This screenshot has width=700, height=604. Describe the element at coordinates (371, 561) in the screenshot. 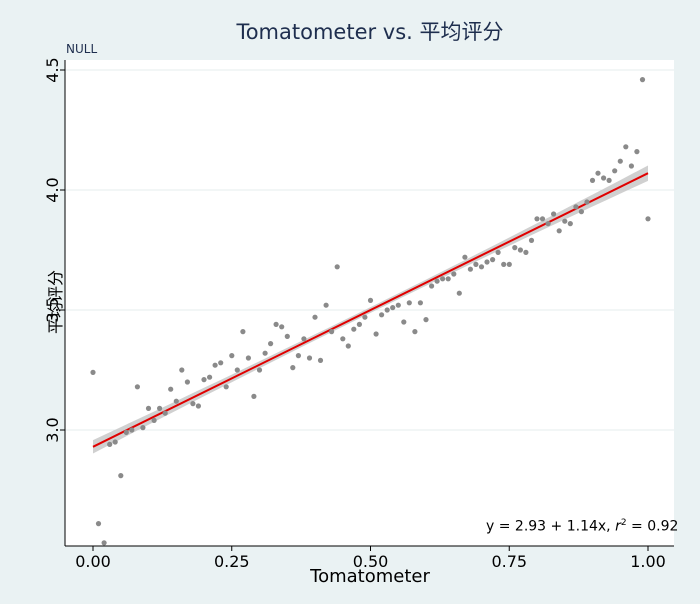

I see `x-tick-label-2: 0.50` at that location.